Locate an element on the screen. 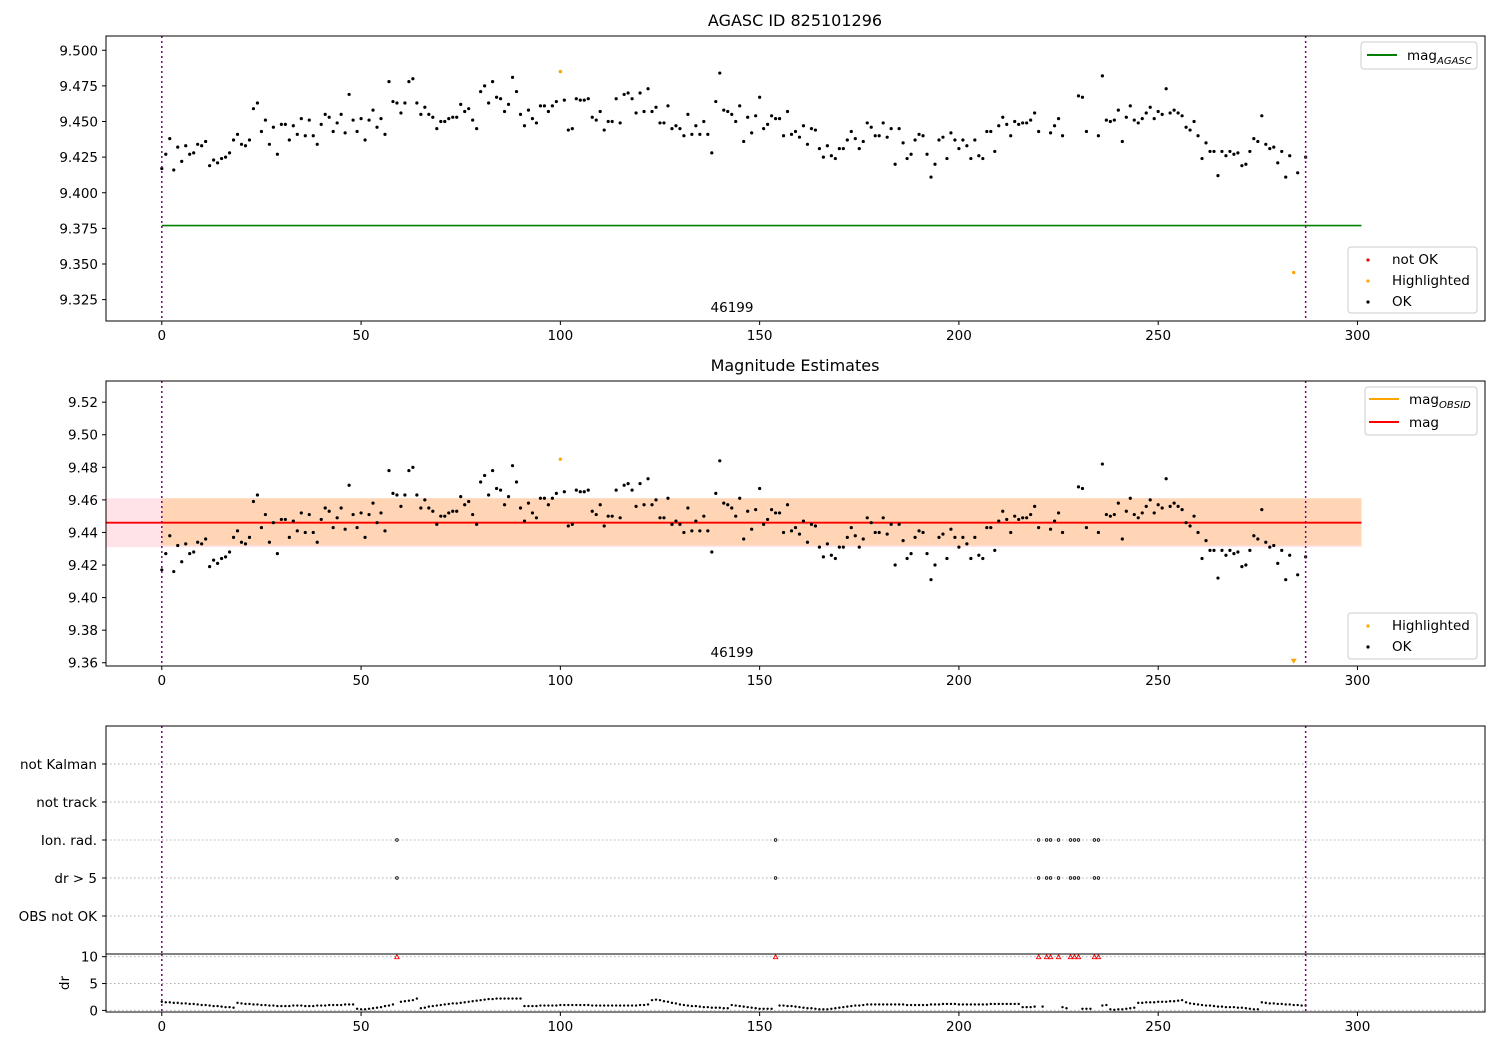 The image size is (1500, 1050). highlighted-point is located at coordinates (560, 459).